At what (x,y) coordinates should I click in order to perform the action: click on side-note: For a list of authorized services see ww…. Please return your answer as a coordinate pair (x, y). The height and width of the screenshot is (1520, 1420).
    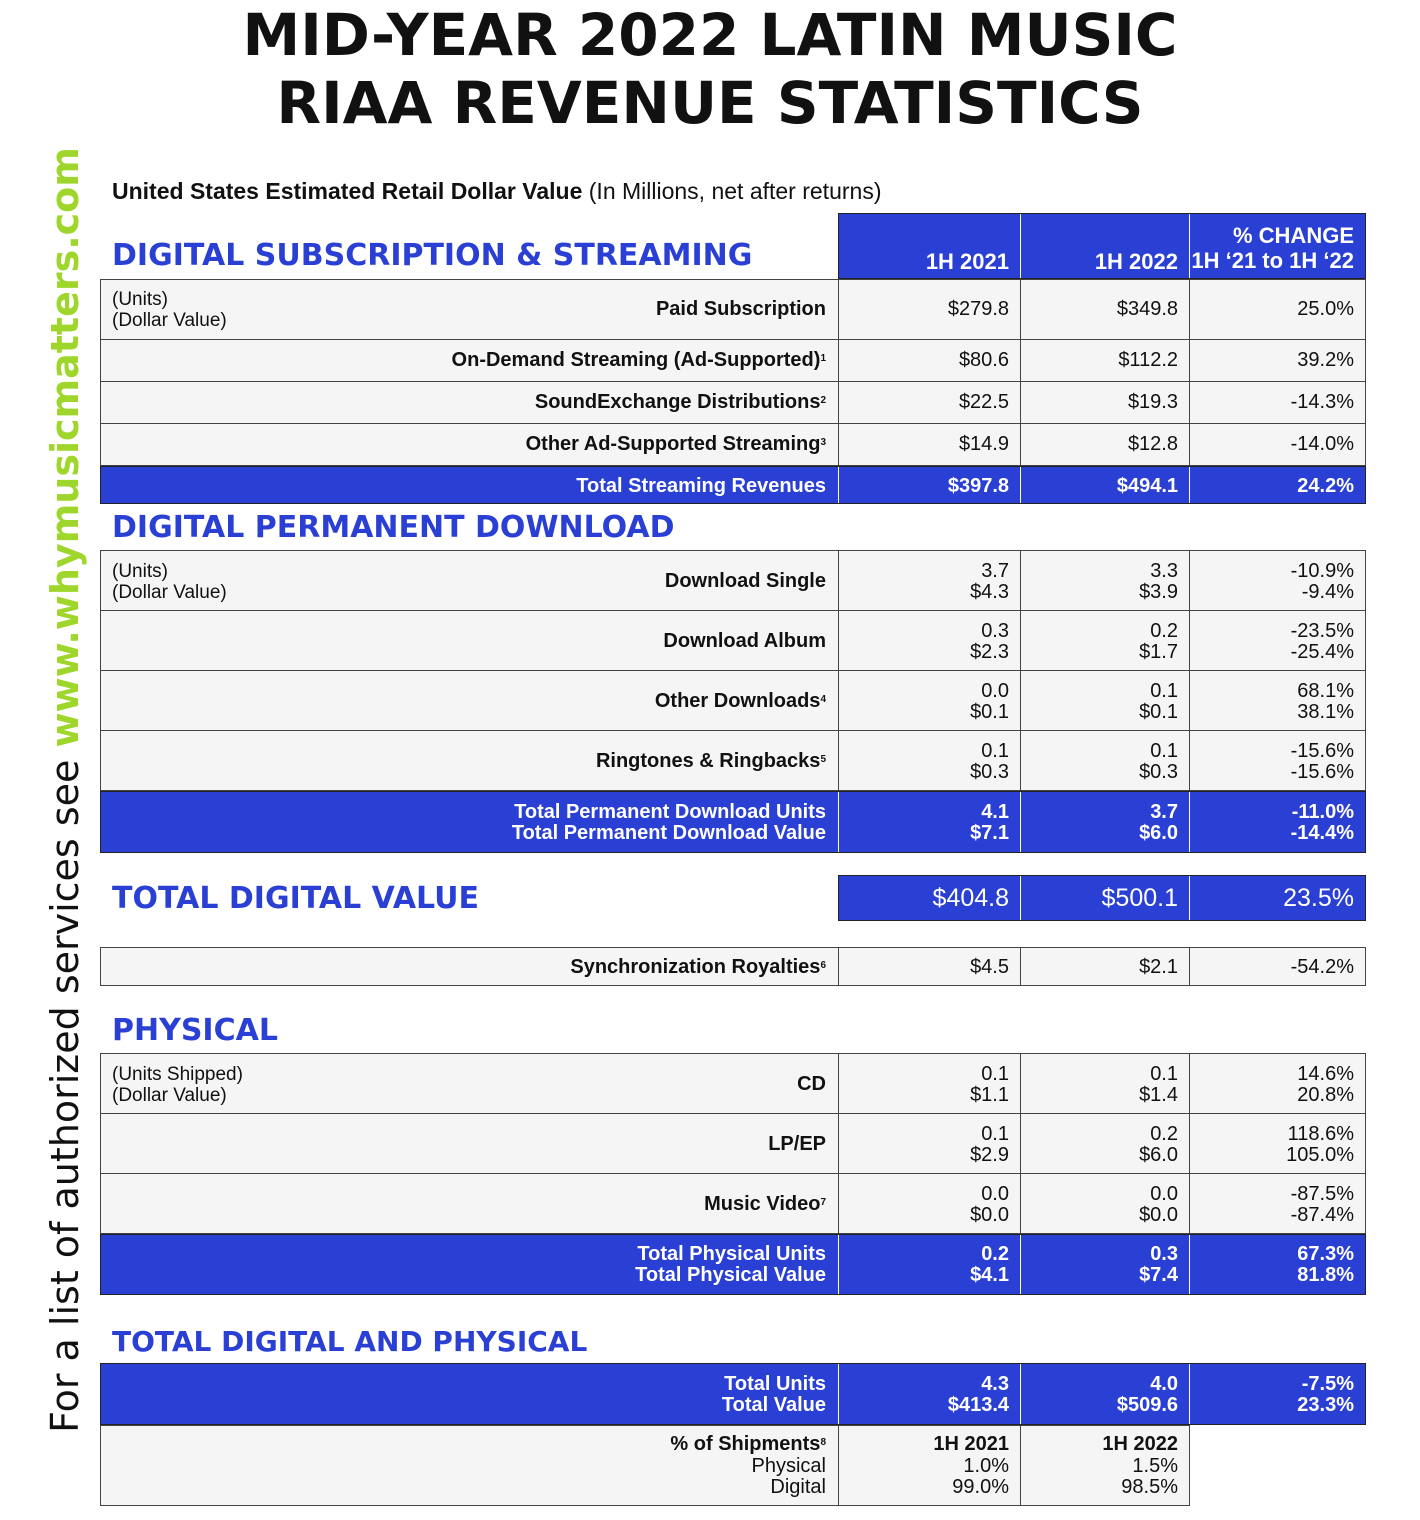
    Looking at the image, I should click on (65, 790).